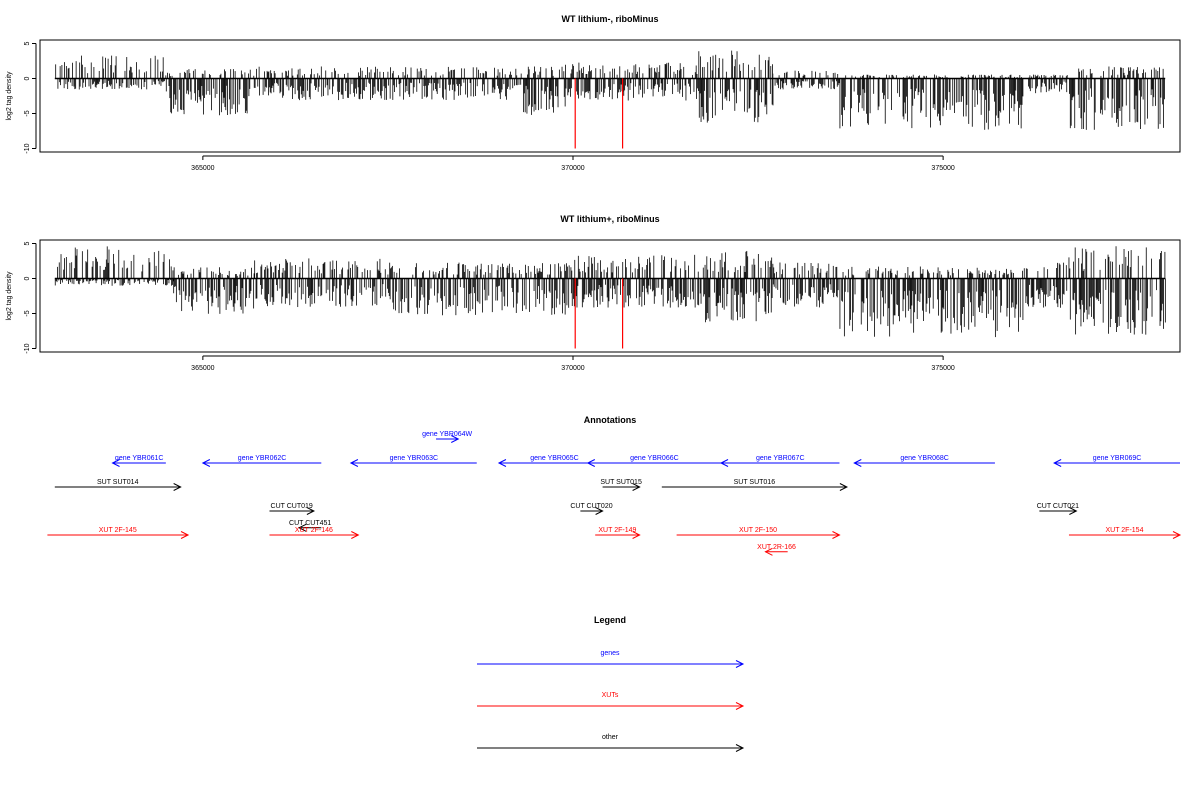  I want to click on feature-label: CUT CUT019, so click(292, 506).